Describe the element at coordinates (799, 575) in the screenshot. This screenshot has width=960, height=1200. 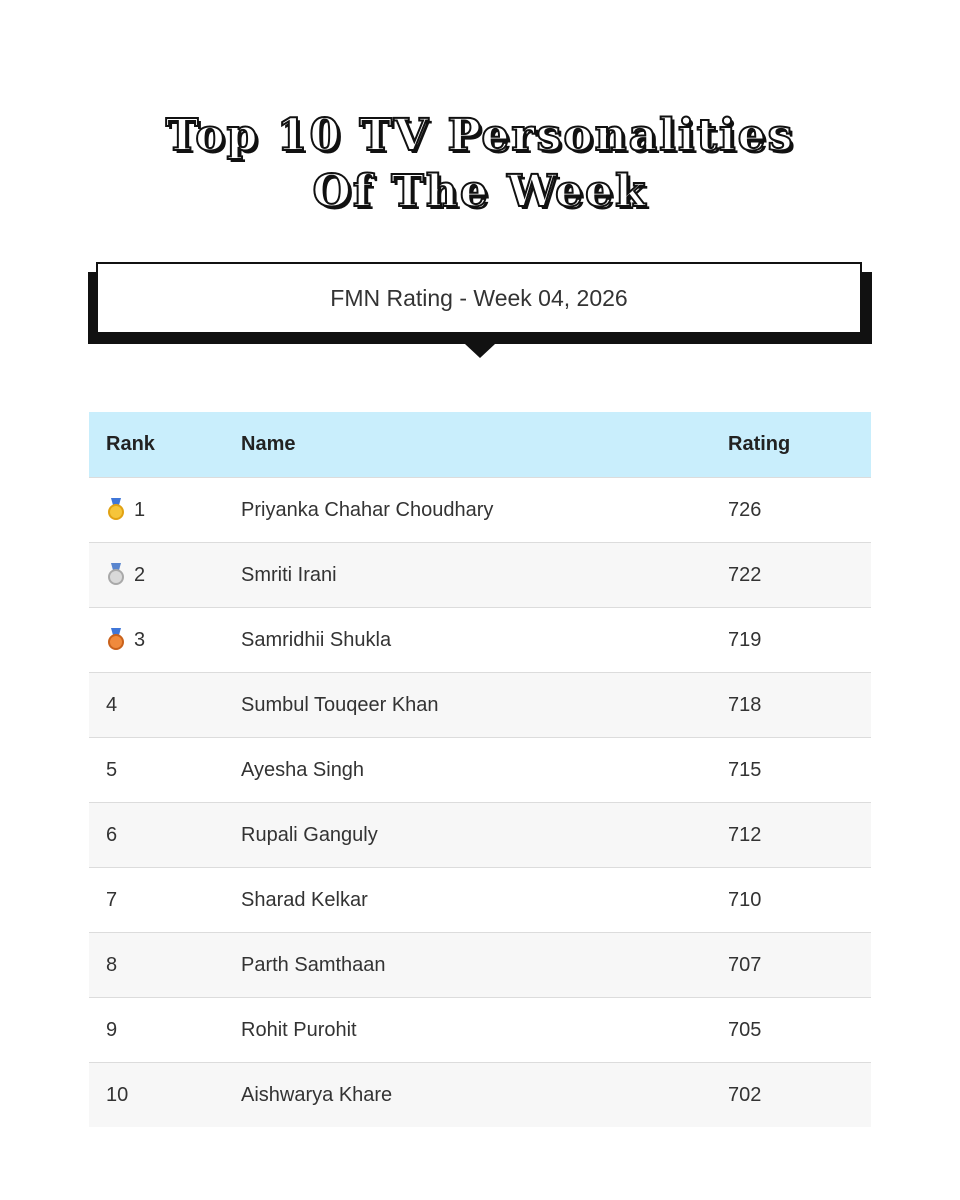
I see `rating-cell: 722` at that location.